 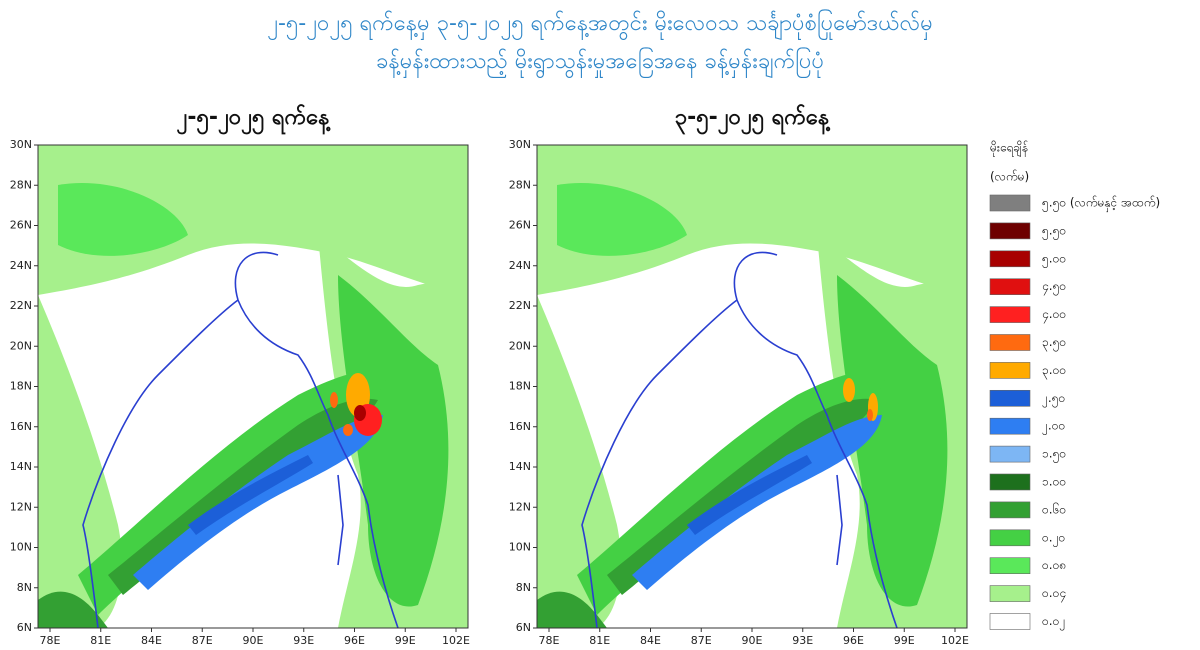 I want to click on legend-label: ၂.၅၀, so click(x=1053, y=399).